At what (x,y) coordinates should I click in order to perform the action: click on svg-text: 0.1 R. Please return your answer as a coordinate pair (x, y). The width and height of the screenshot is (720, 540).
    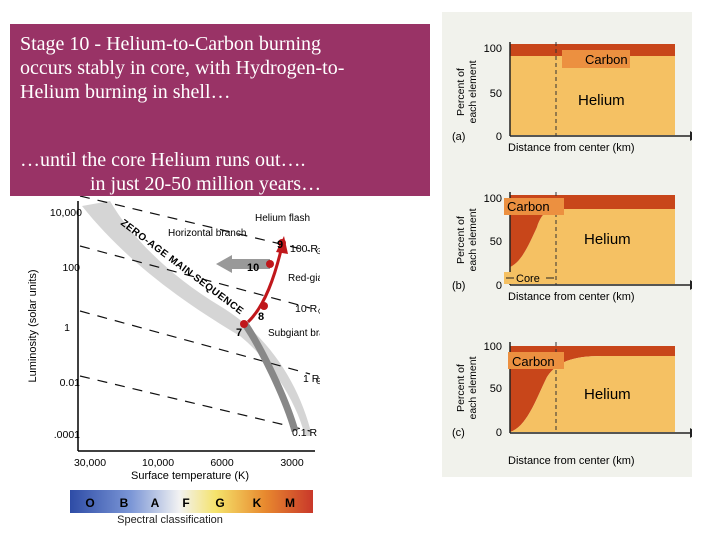
    Looking at the image, I should click on (305, 433).